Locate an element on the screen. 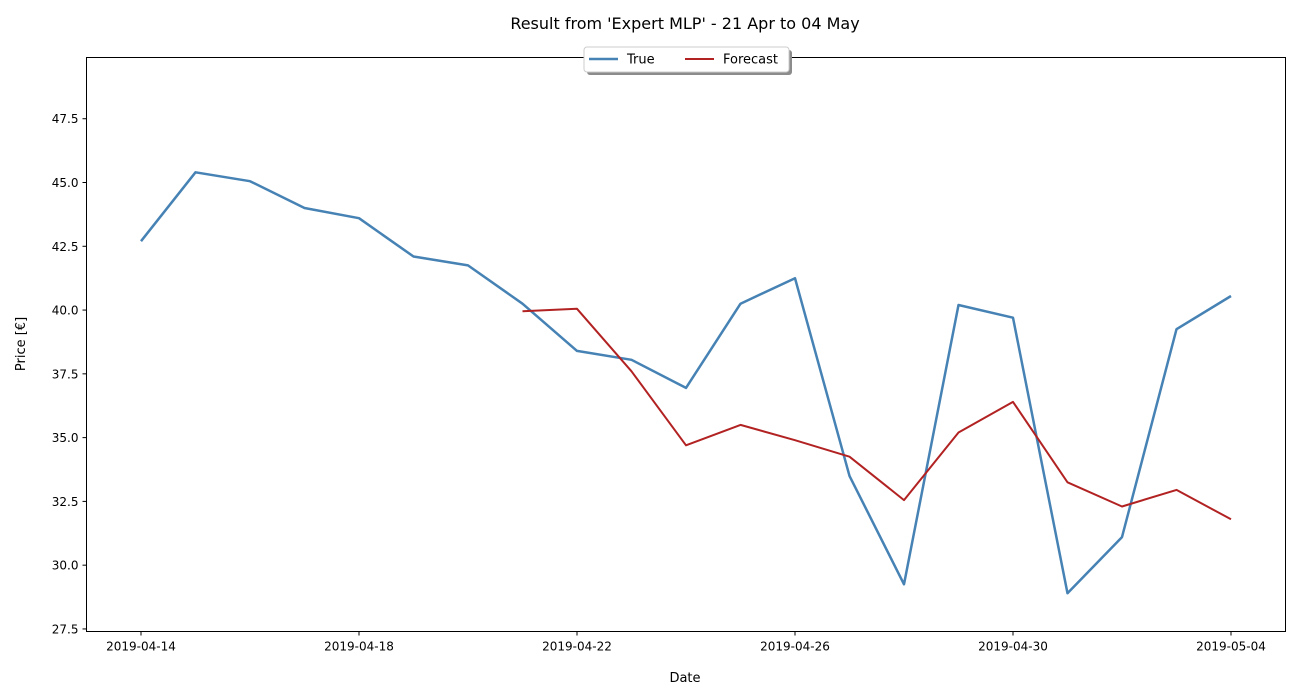 The width and height of the screenshot is (1300, 700). x-tick-label: 2019-04-22 is located at coordinates (577, 647).